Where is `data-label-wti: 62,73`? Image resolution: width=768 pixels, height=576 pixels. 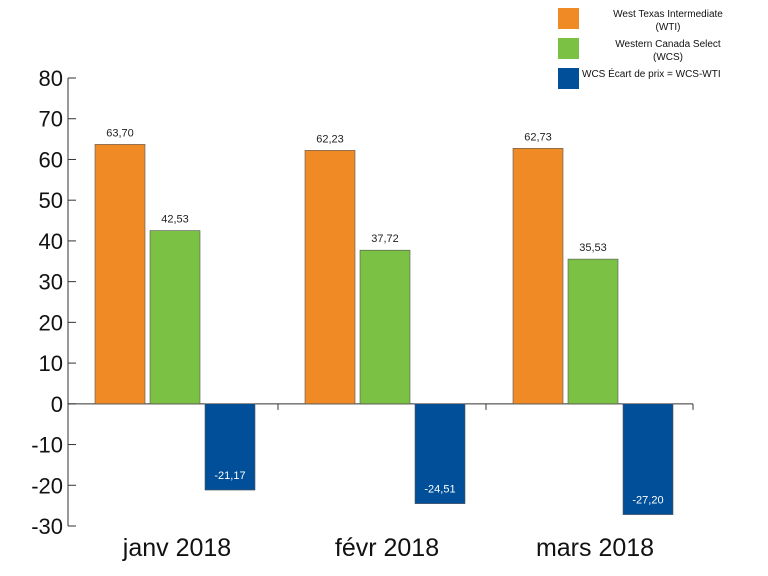 data-label-wti: 62,73 is located at coordinates (538, 137).